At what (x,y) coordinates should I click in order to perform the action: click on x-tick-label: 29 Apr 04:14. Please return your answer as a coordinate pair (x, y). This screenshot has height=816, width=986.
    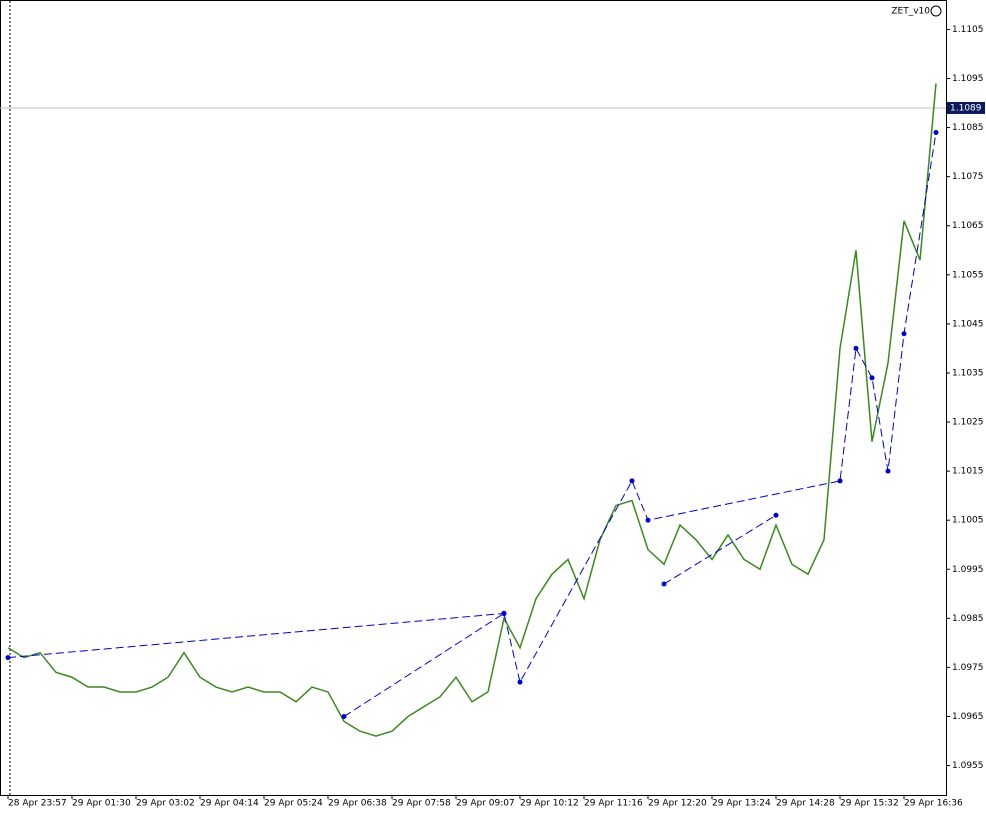
    Looking at the image, I should click on (229, 804).